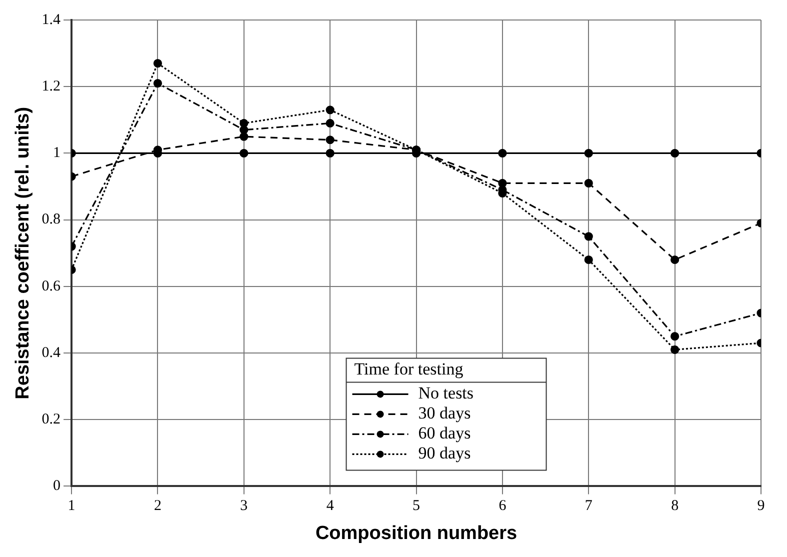  I want to click on y-tick-label: 1, so click(57, 153).